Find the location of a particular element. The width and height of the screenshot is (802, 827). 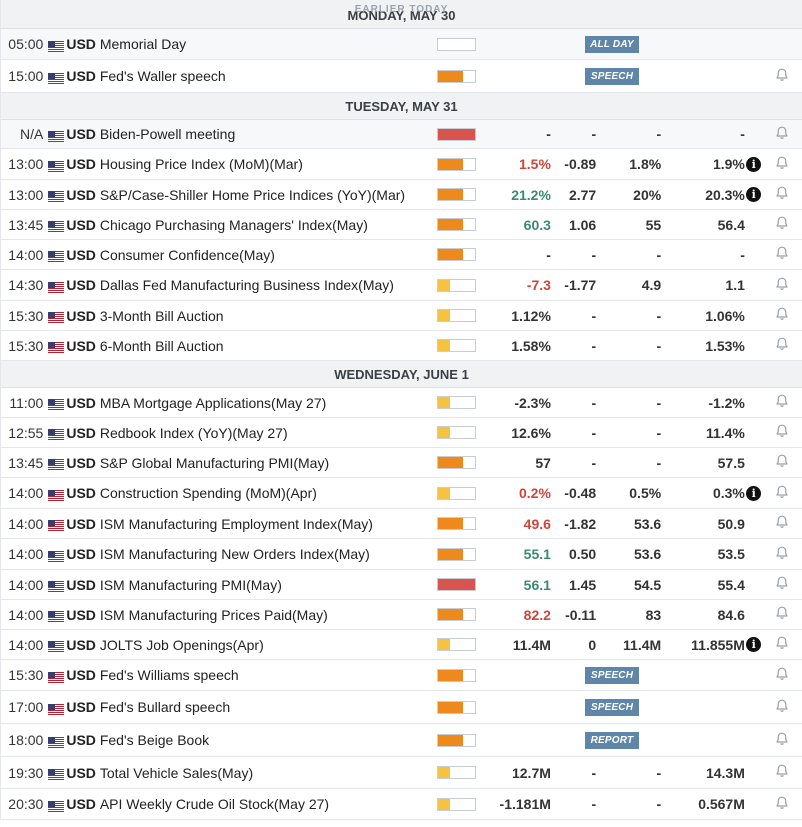

event-name: Total Vehicle Sales(May) is located at coordinates (176, 772).